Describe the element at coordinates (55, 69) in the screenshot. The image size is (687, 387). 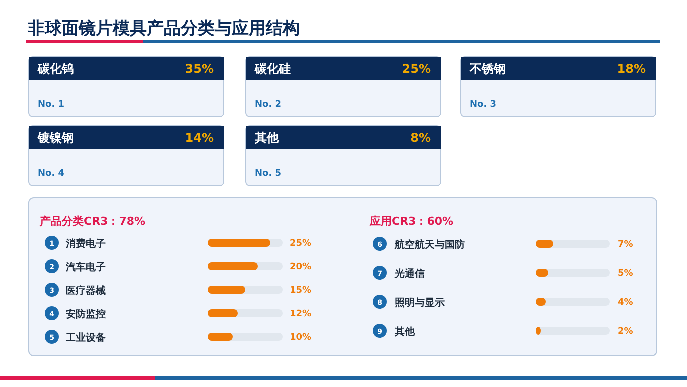
I see `text: 碳化钨` at that location.